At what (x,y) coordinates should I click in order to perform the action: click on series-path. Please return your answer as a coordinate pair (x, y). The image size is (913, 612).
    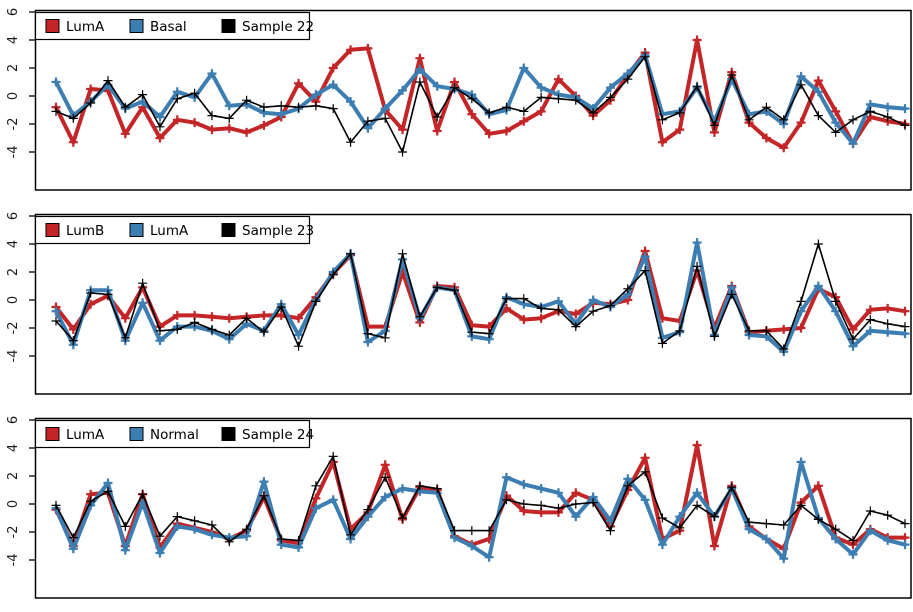
    Looking at the image, I should click on (480, 104).